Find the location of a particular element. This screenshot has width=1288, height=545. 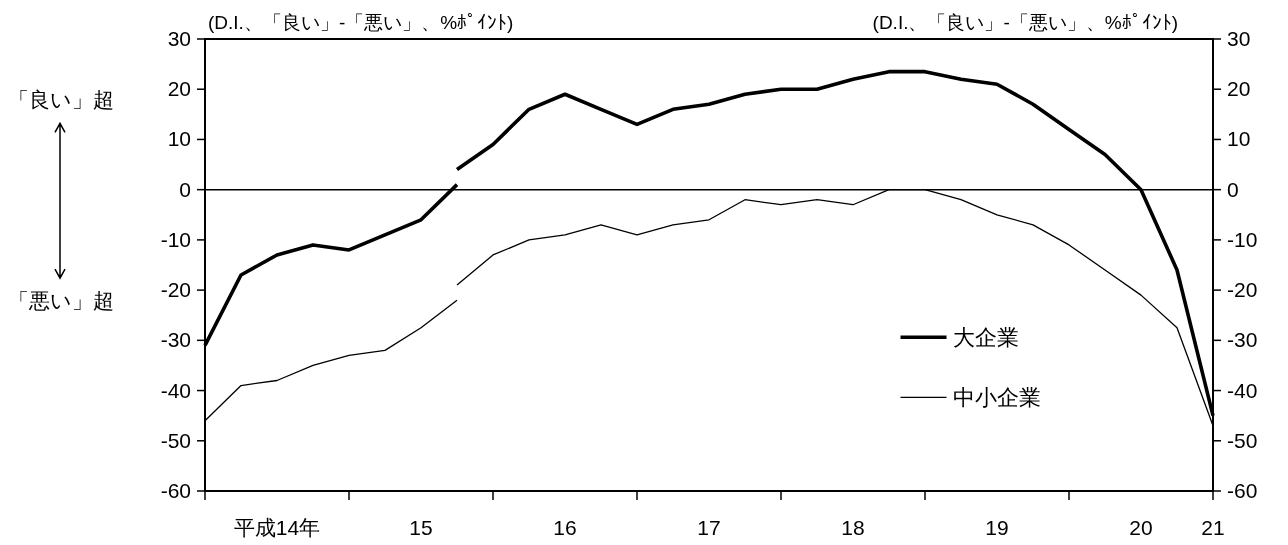

text: 「悪い」超 is located at coordinates (61, 301).